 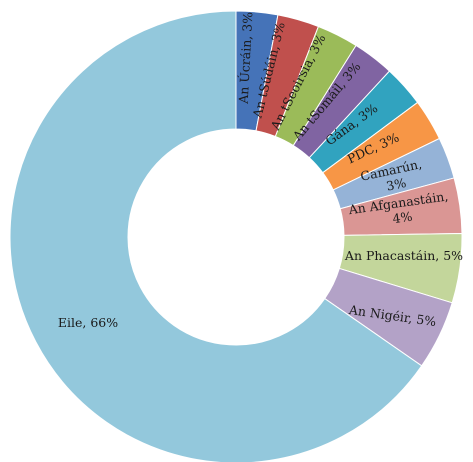 What do you see at coordinates (245, 58) in the screenshot?
I see `slice-label-ucrain: An Úcráin, 3%` at bounding box center [245, 58].